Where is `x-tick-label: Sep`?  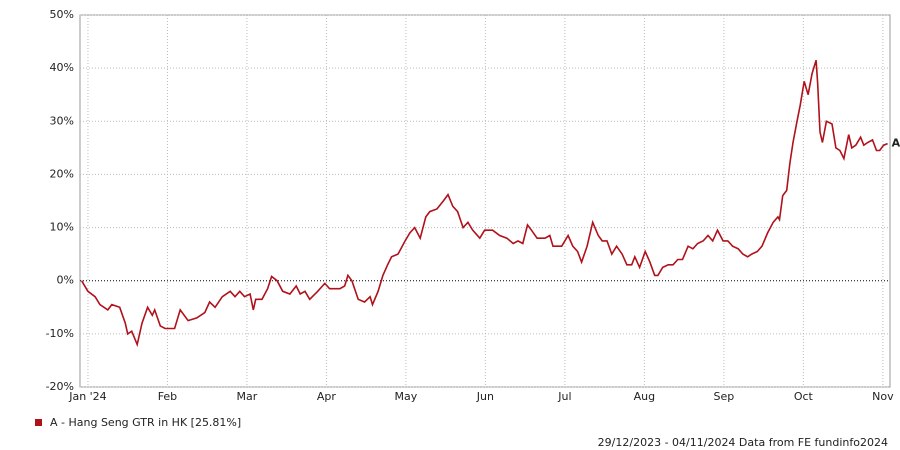
x-tick-label: Sep is located at coordinates (723, 396).